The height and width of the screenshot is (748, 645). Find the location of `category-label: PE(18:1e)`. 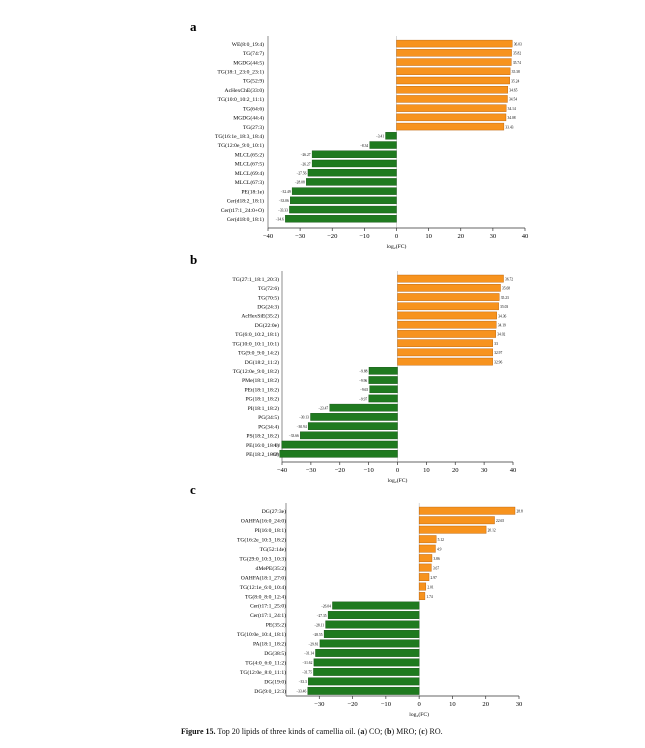

category-label: PE(18:1e) is located at coordinates (252, 191).